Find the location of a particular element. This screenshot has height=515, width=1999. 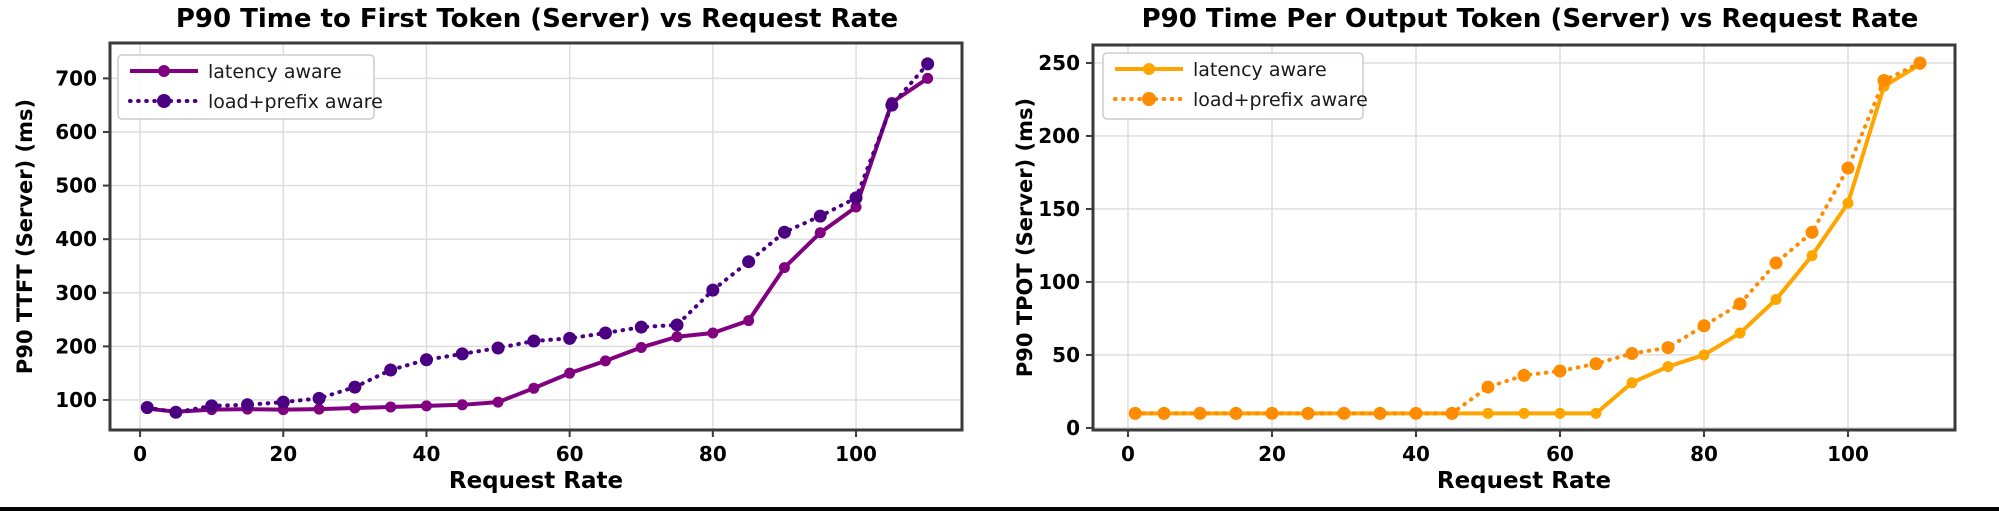

y-tick-label: 600 is located at coordinates (76, 132).